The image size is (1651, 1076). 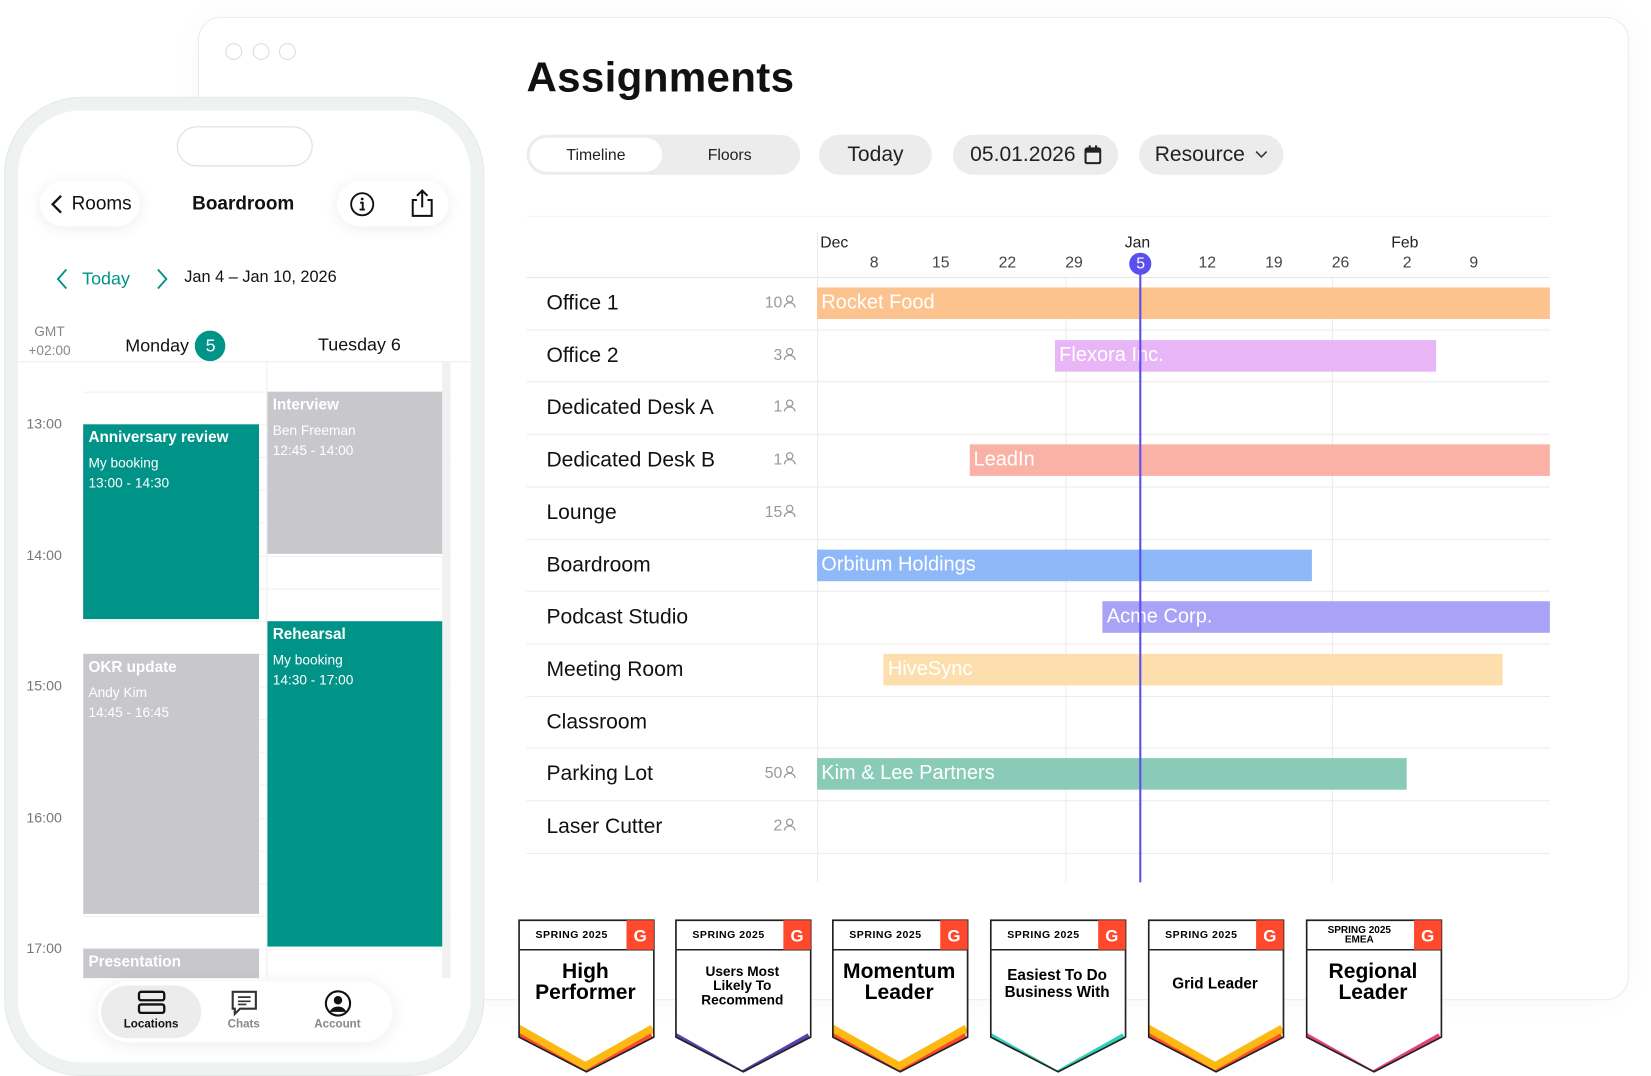 I want to click on event-card: OKR update Andy Kim 14:45 - 16:45, so click(x=171, y=783).